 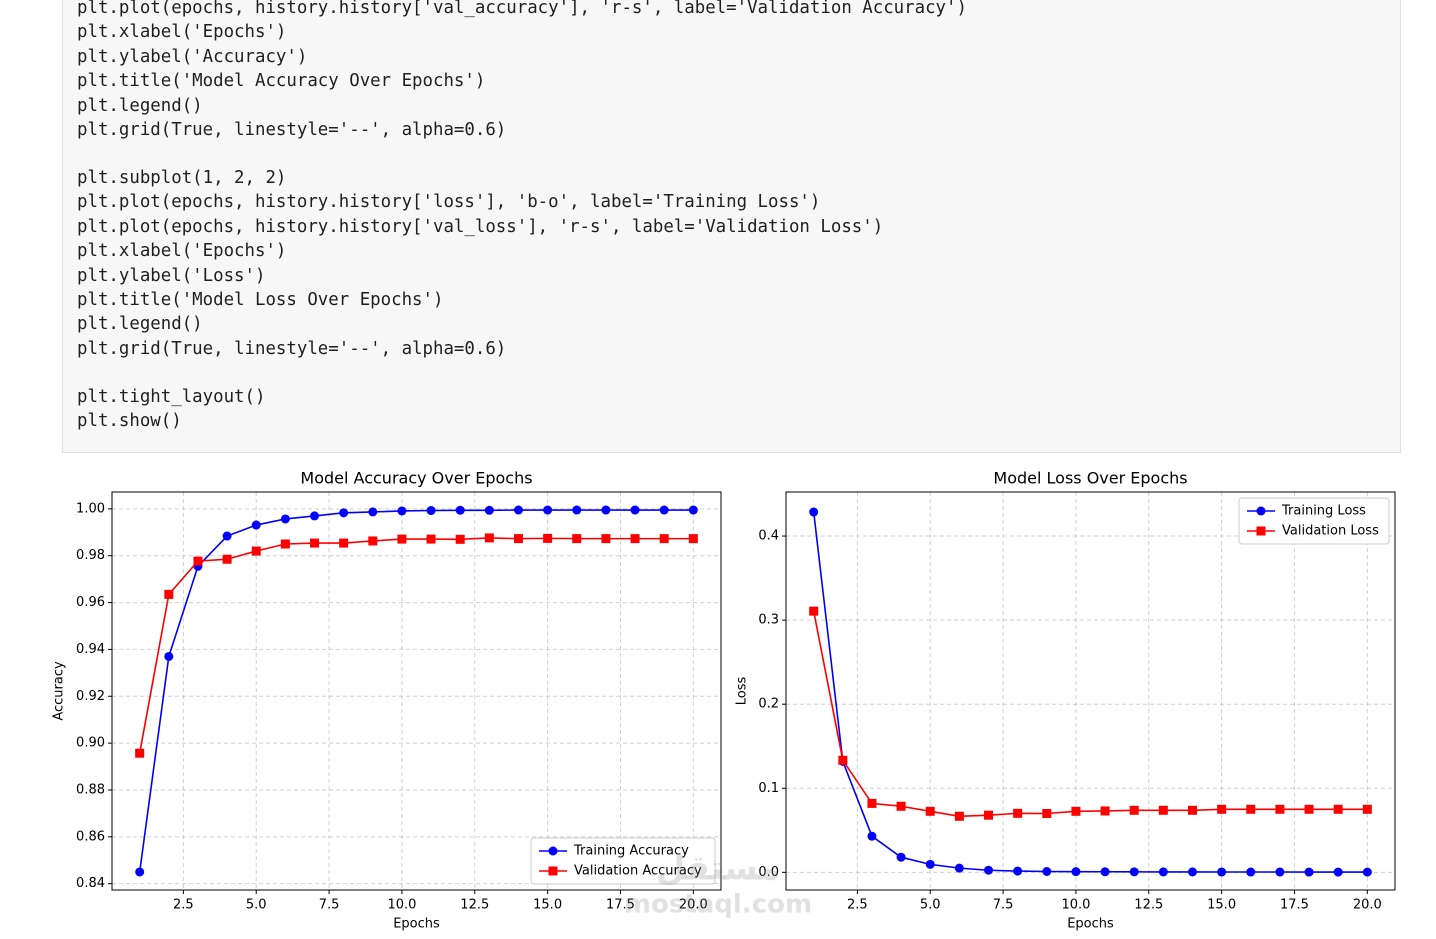 What do you see at coordinates (90, 836) in the screenshot?
I see `y-tick-label: 0.86` at bounding box center [90, 836].